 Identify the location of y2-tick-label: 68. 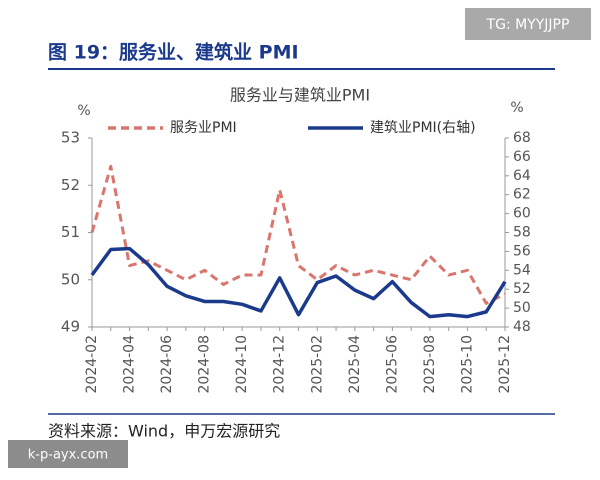
(522, 138).